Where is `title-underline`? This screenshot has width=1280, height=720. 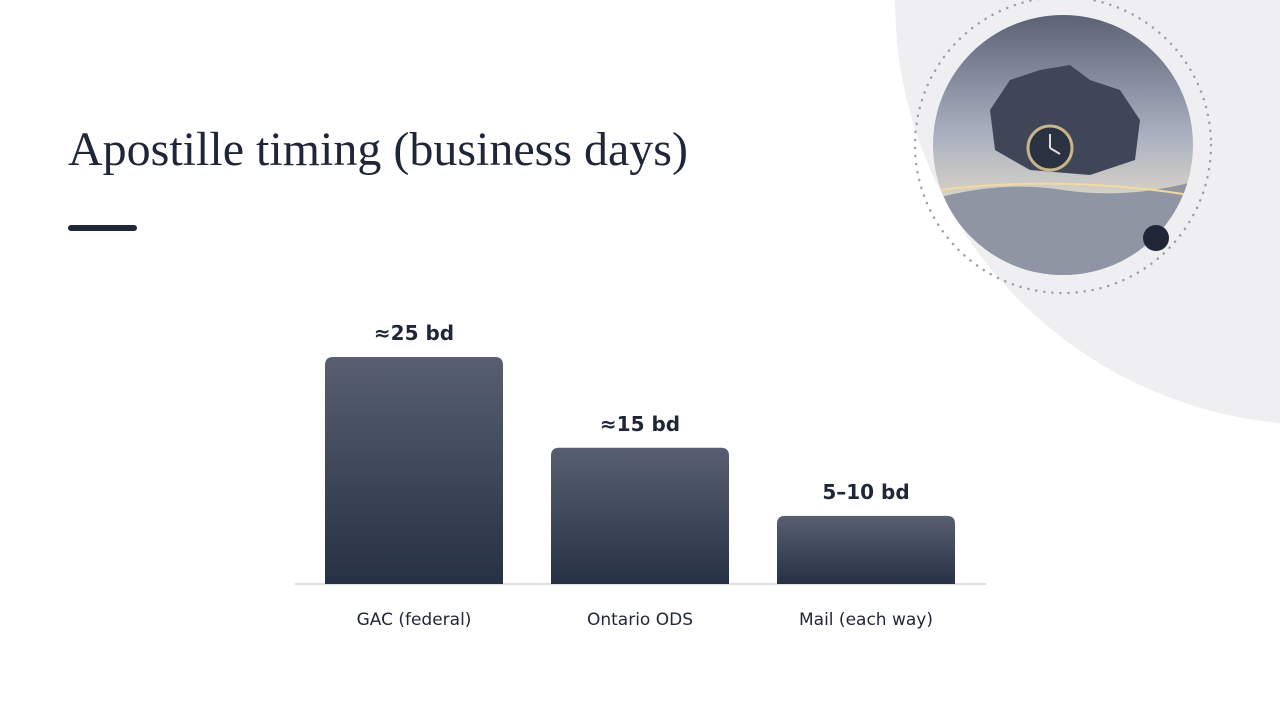 title-underline is located at coordinates (102, 228).